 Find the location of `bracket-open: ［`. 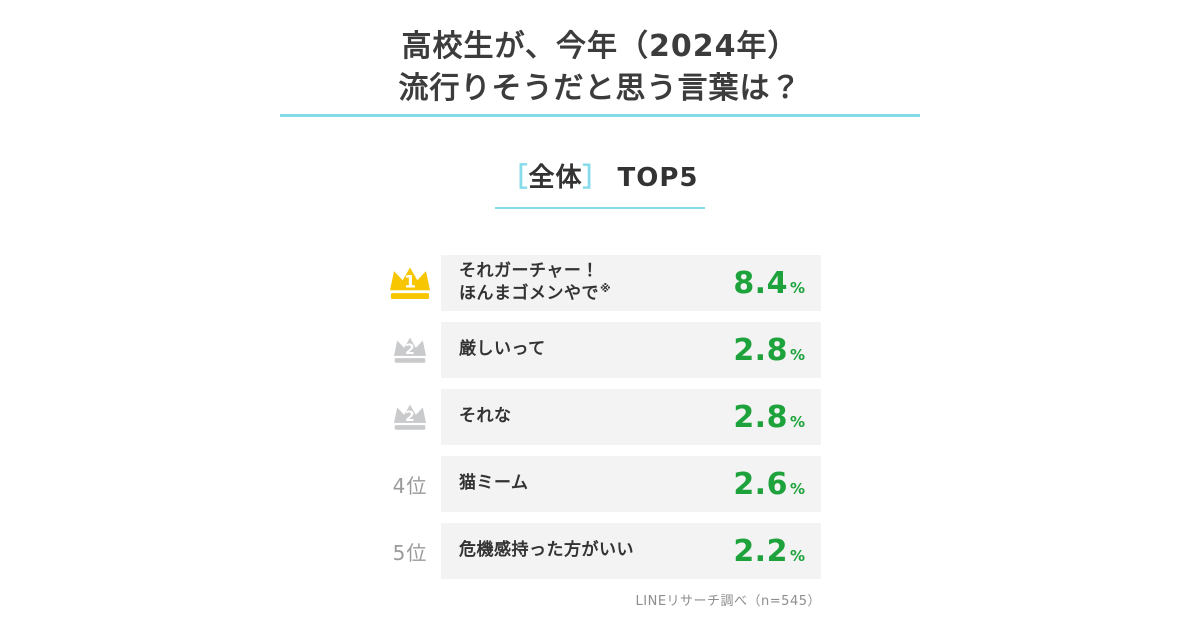

bracket-open: ［ is located at coordinates (515, 178).